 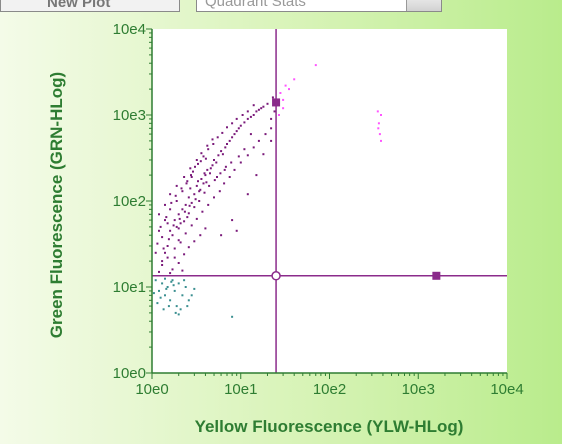 I want to click on toolbar: New Plot Quadrant Stats, so click(x=281, y=8).